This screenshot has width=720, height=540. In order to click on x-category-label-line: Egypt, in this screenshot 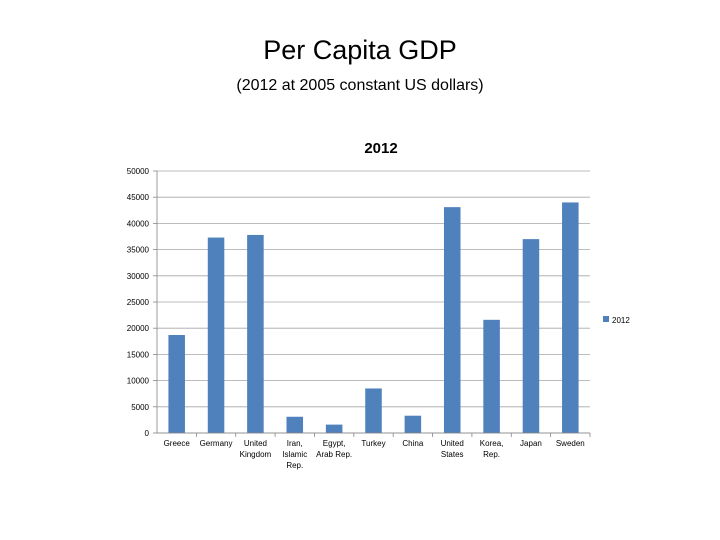, I will do `click(334, 443)`.